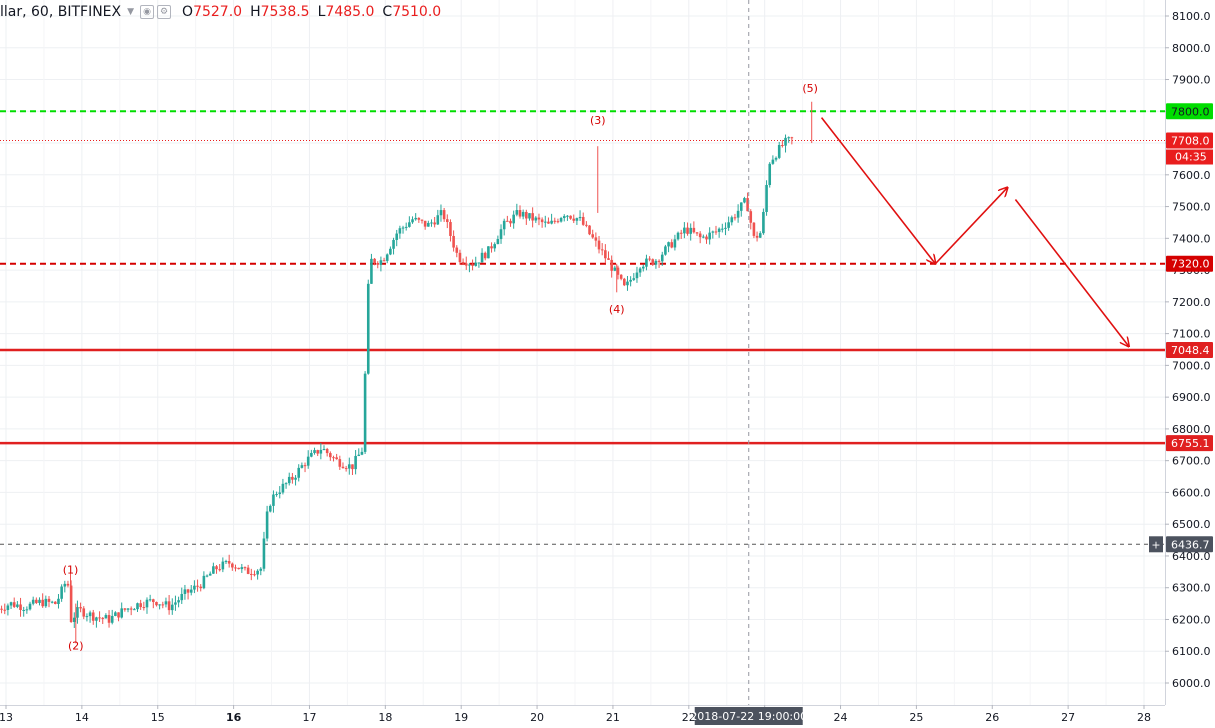  I want to click on time-tick-label: 17, so click(309, 717).